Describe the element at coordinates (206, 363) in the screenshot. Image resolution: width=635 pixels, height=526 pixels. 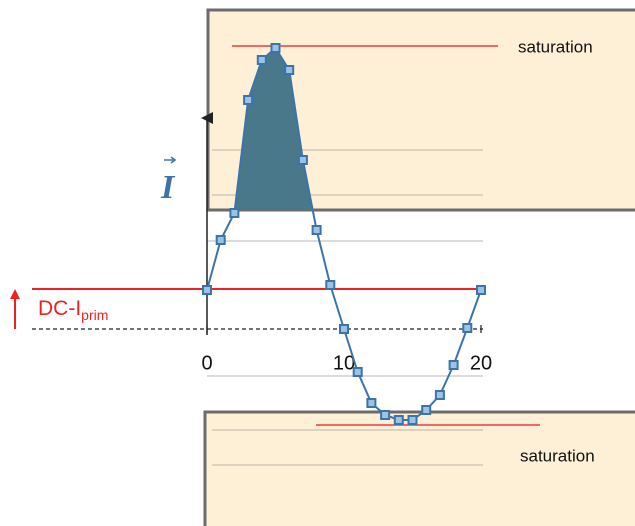
I see `x-tick-label: 0` at that location.